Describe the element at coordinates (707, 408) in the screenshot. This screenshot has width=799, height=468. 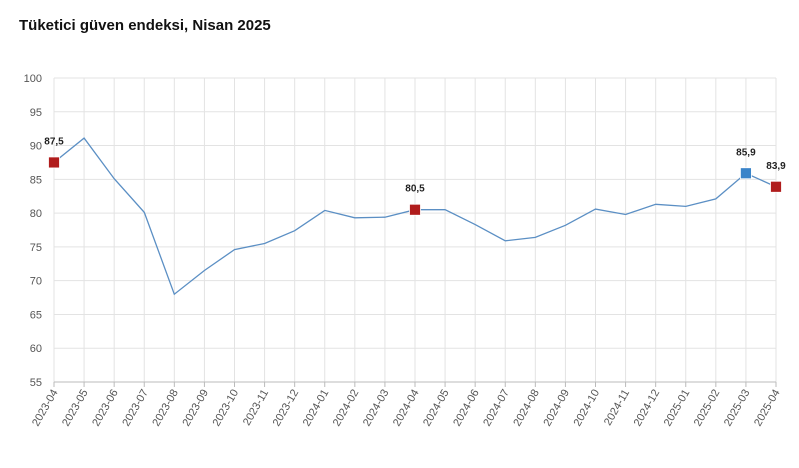
I see `x-tick-label: 2025-02` at that location.